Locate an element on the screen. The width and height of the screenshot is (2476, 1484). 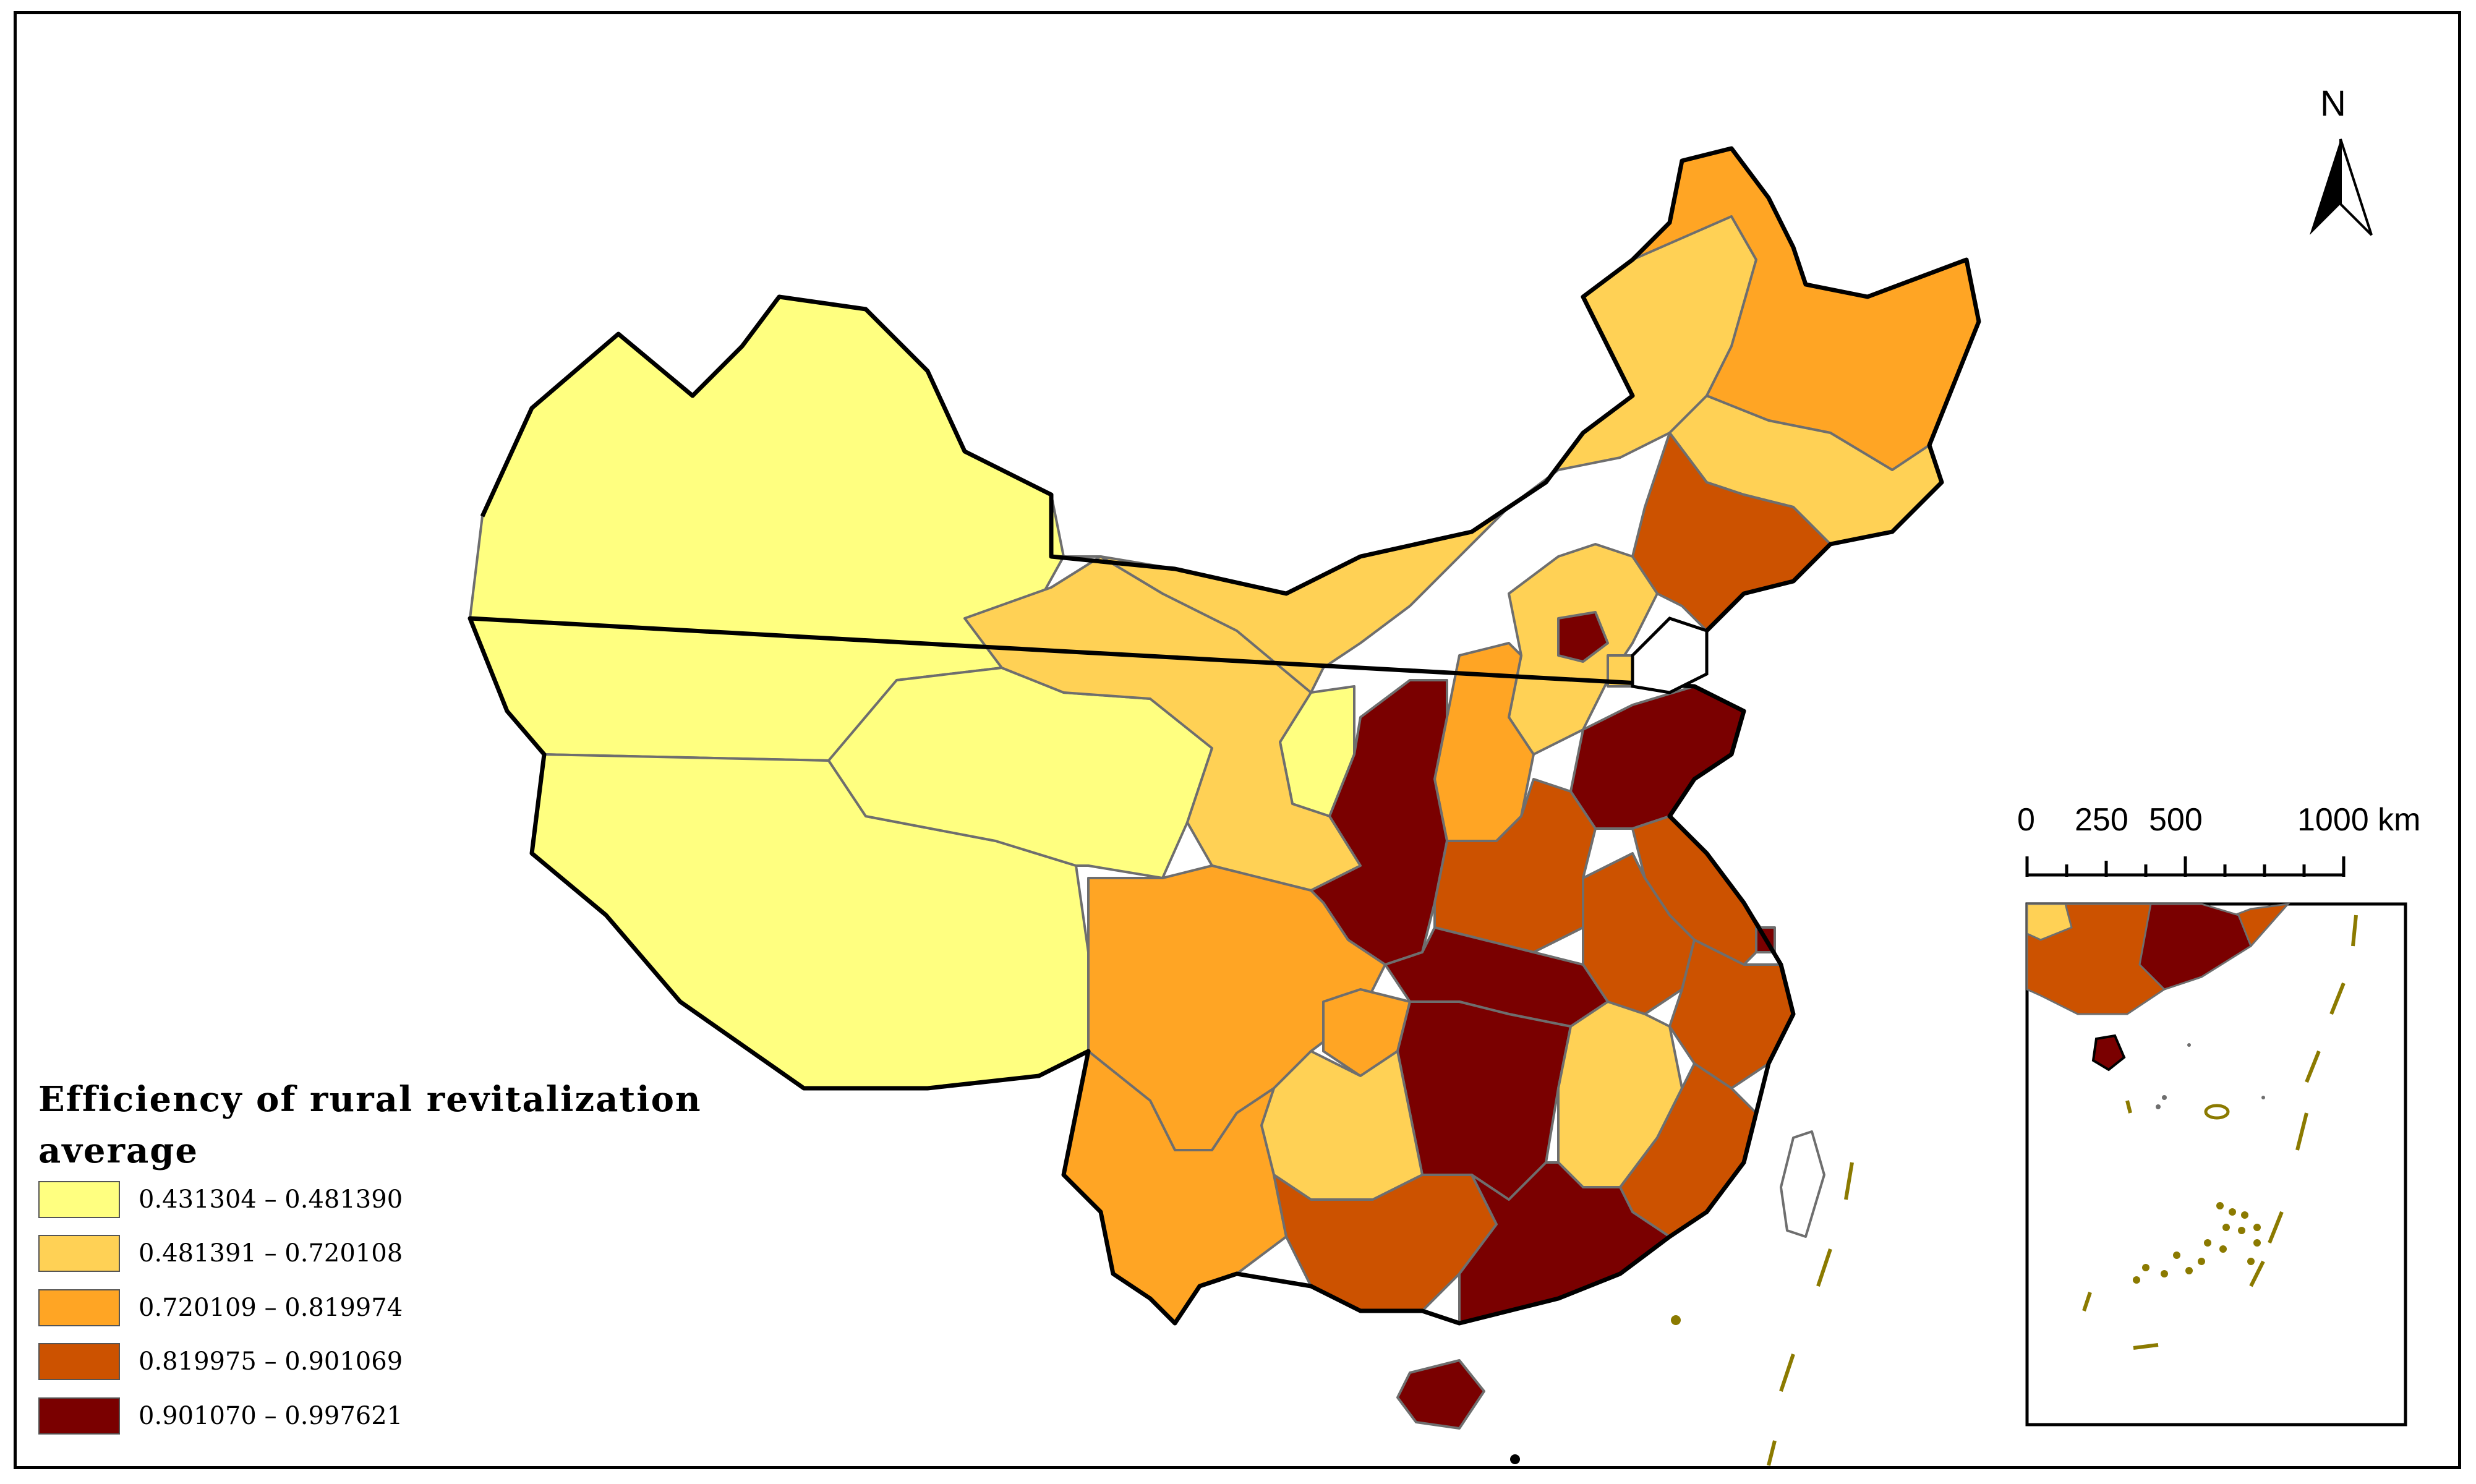
south-sea-dashes-main is located at coordinates (1811, 1314).